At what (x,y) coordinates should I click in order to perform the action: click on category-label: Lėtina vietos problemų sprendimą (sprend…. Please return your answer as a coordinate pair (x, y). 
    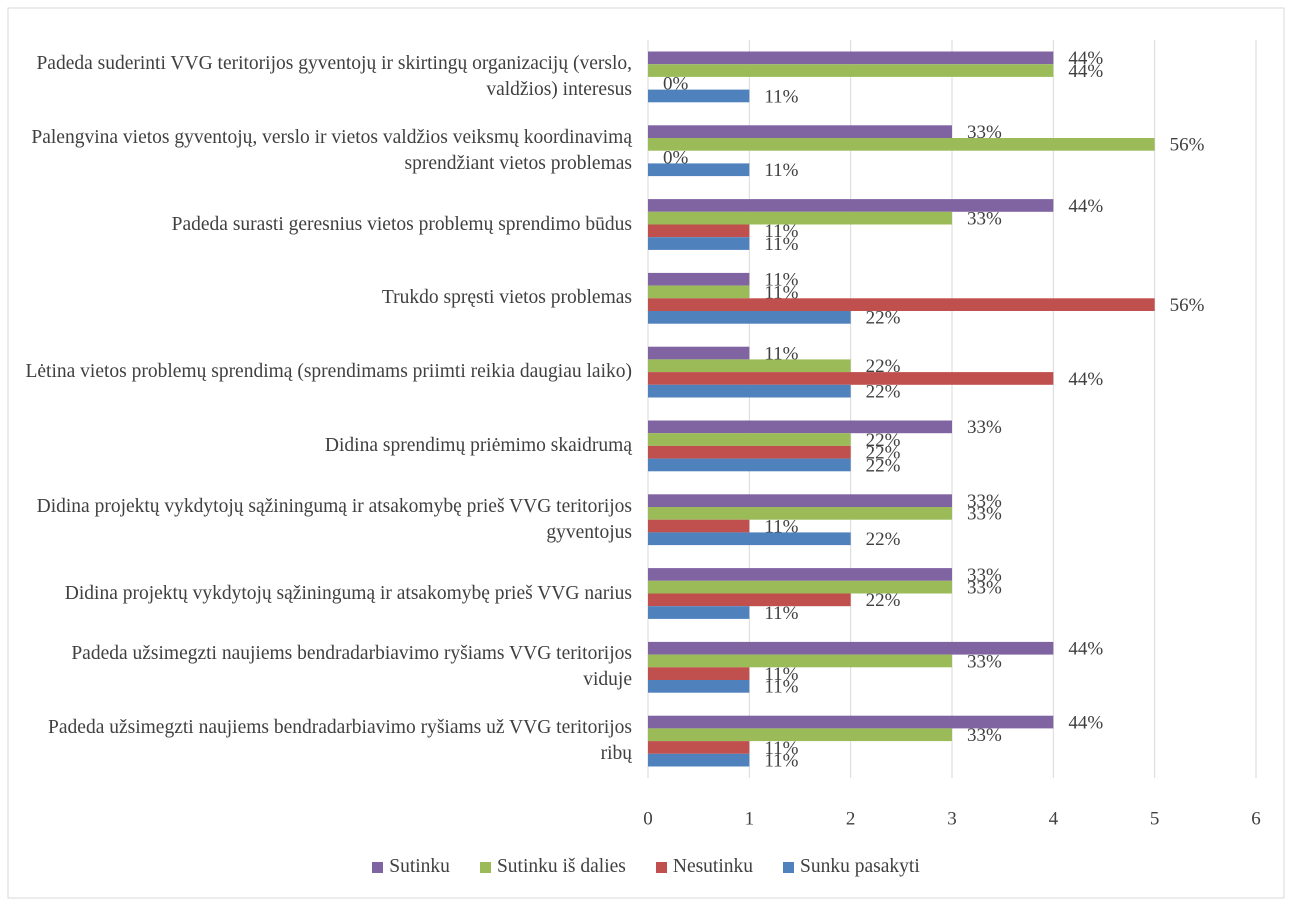
    Looking at the image, I should click on (328, 372).